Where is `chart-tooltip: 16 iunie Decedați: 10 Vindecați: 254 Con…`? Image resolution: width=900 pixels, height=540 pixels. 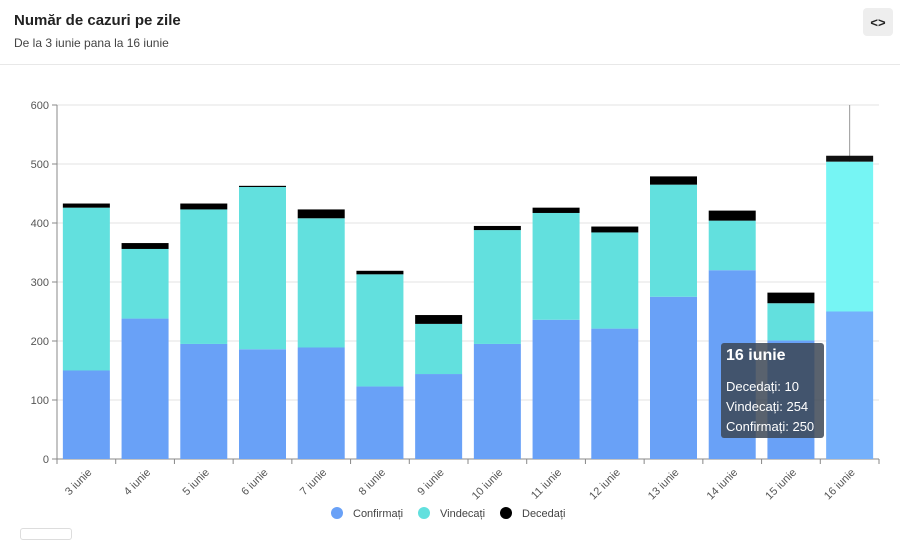 chart-tooltip: 16 iunie Decedați: 10 Vindecați: 254 Con… is located at coordinates (772, 390).